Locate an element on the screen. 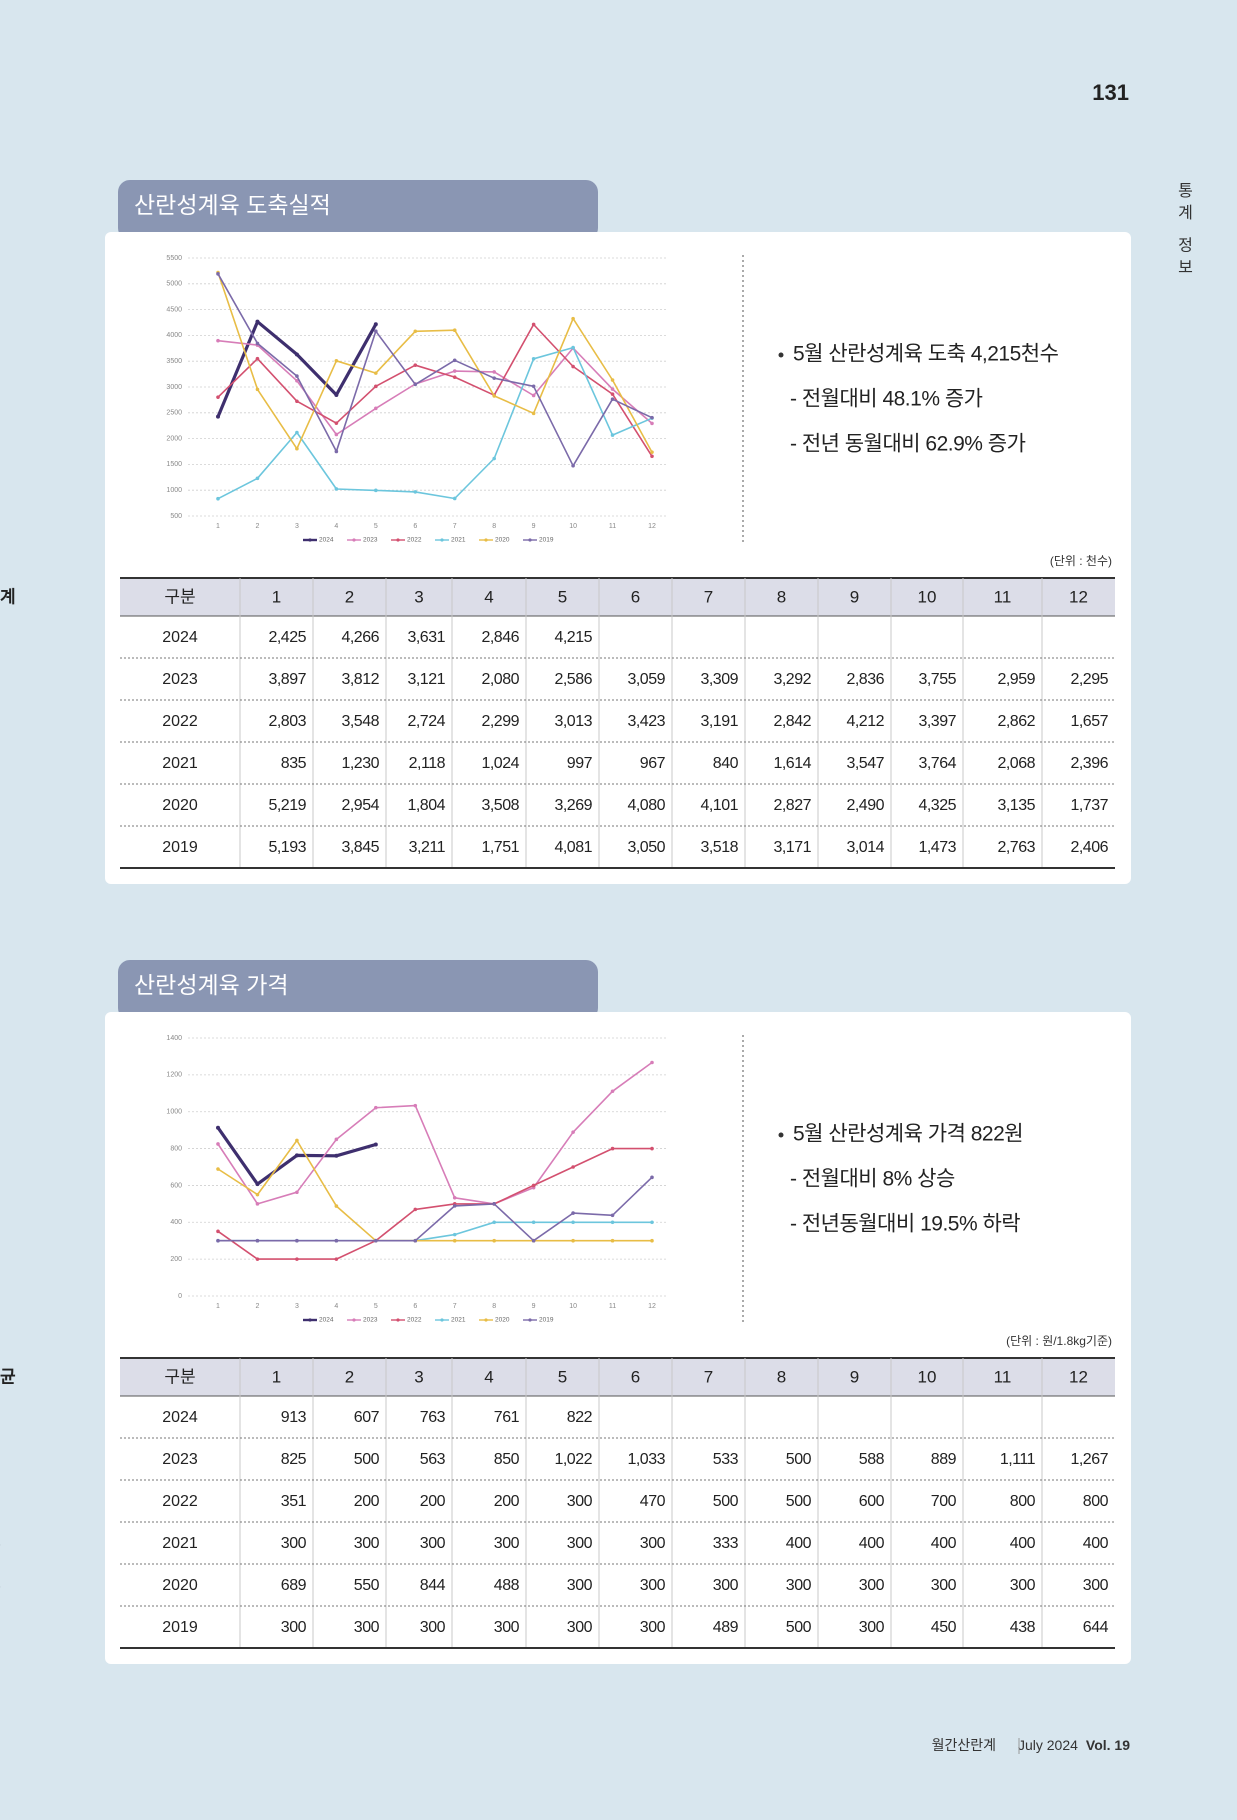  table-cell: 4,080 is located at coordinates (646, 805).